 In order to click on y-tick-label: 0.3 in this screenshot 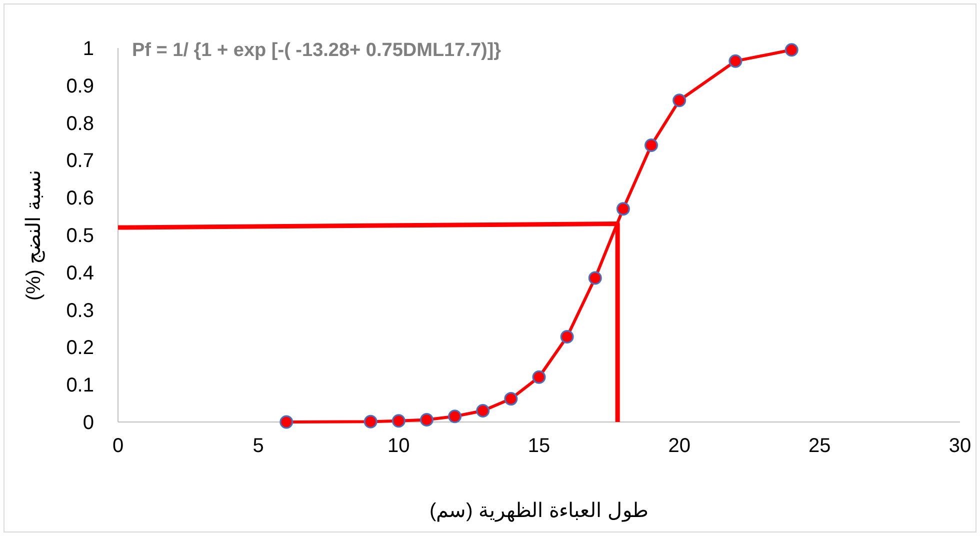, I will do `click(80, 311)`.